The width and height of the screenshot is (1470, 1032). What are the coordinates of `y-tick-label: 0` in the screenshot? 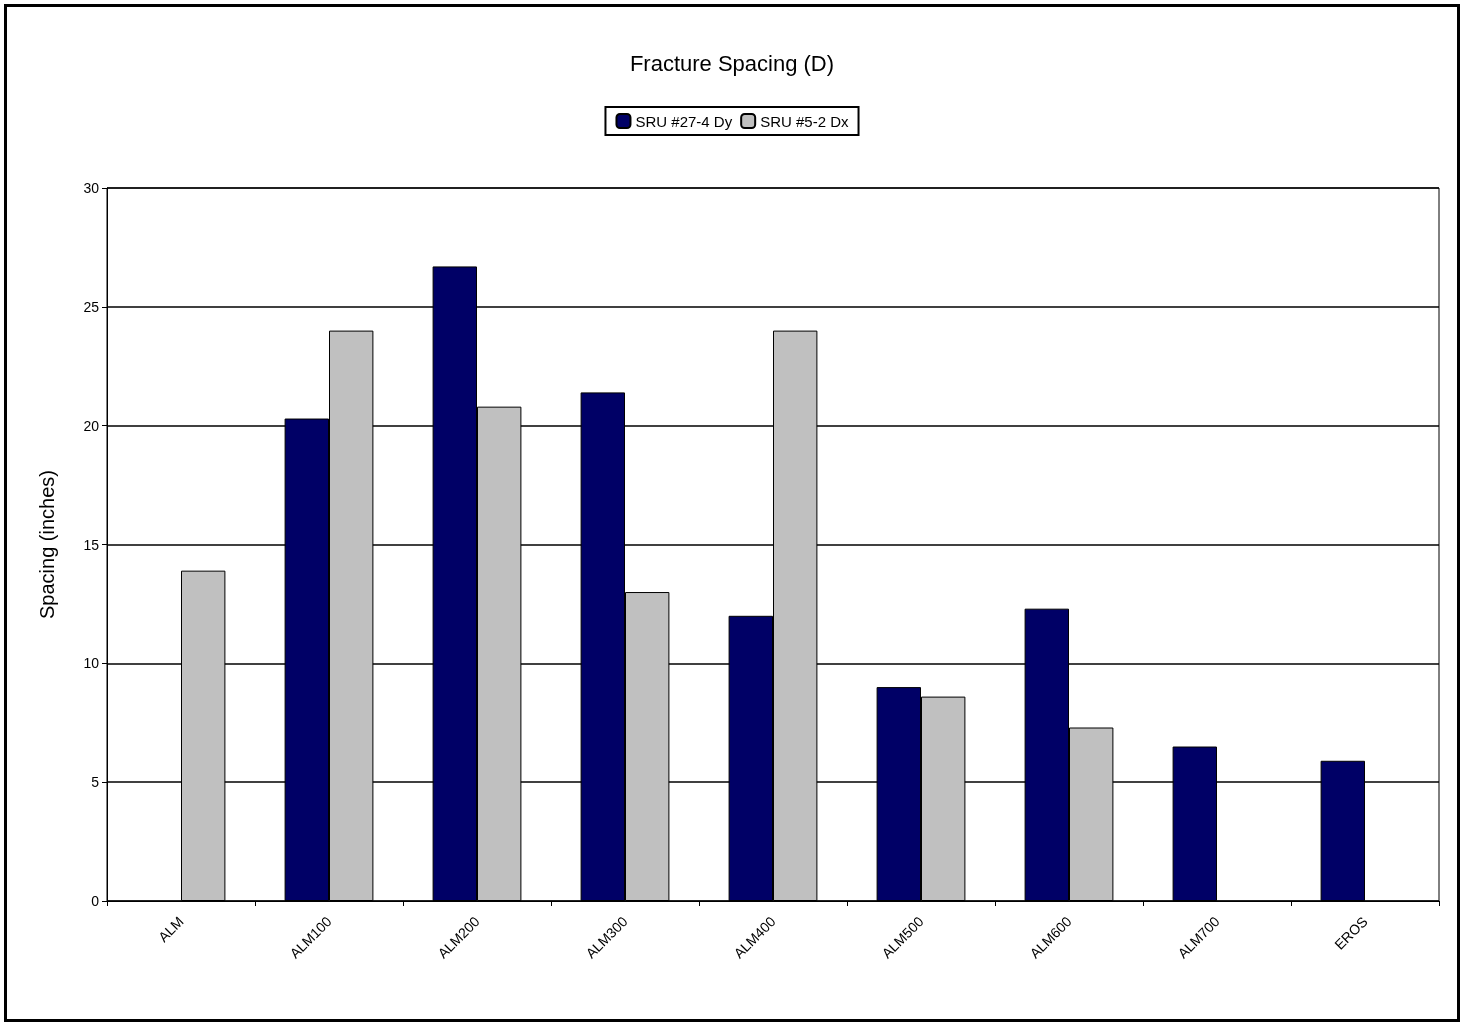 It's located at (95, 901).